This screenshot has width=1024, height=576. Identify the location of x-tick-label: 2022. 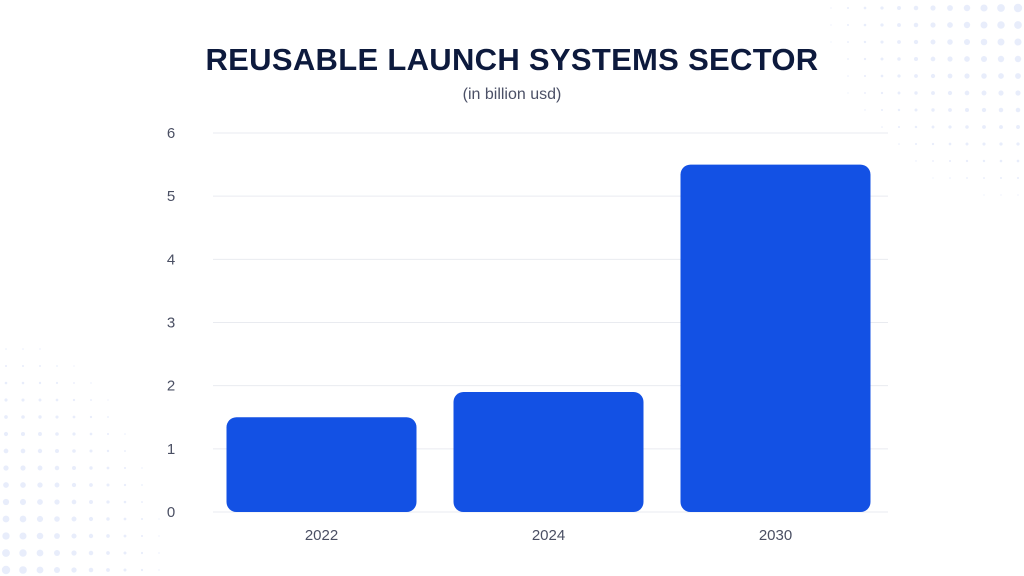
(321, 535).